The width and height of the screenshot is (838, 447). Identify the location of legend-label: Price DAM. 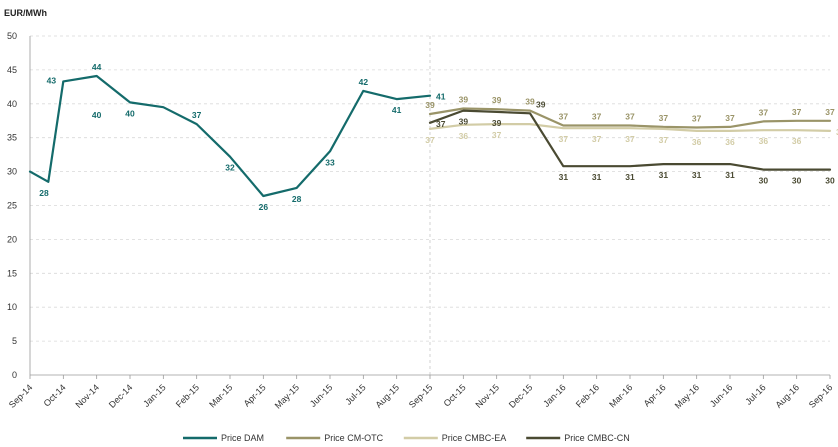
(242, 438).